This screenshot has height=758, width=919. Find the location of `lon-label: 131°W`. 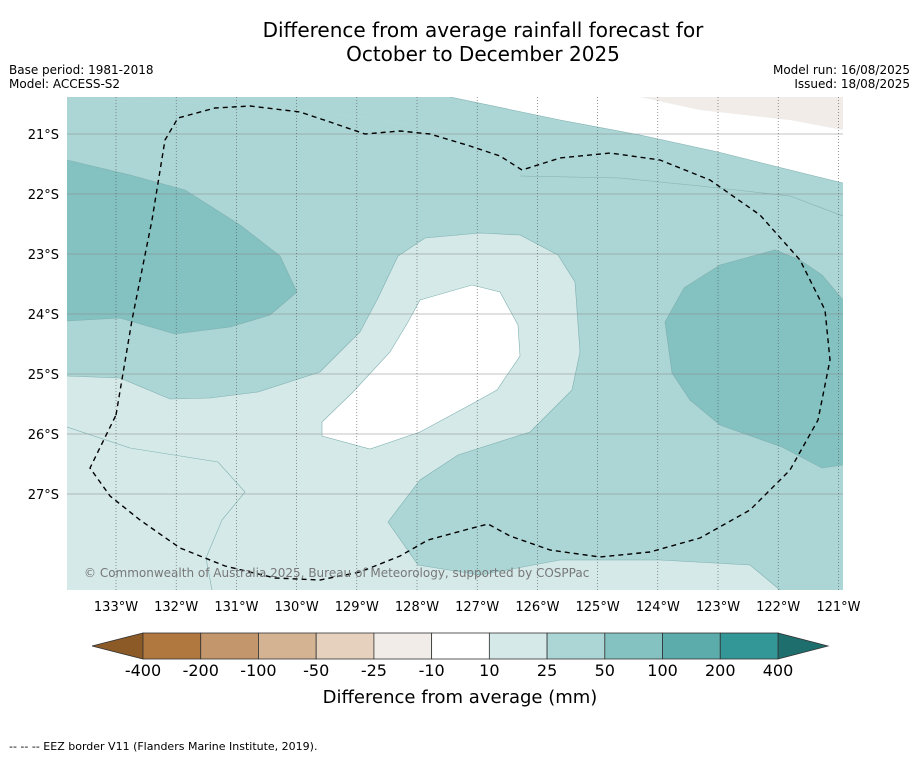

lon-label: 131°W is located at coordinates (236, 607).